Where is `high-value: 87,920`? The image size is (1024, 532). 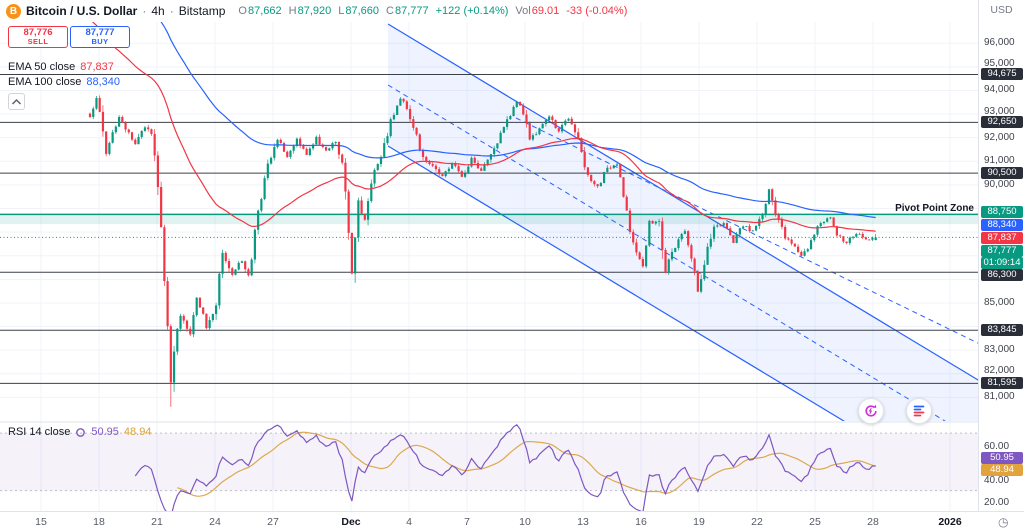 high-value: 87,920 is located at coordinates (314, 11).